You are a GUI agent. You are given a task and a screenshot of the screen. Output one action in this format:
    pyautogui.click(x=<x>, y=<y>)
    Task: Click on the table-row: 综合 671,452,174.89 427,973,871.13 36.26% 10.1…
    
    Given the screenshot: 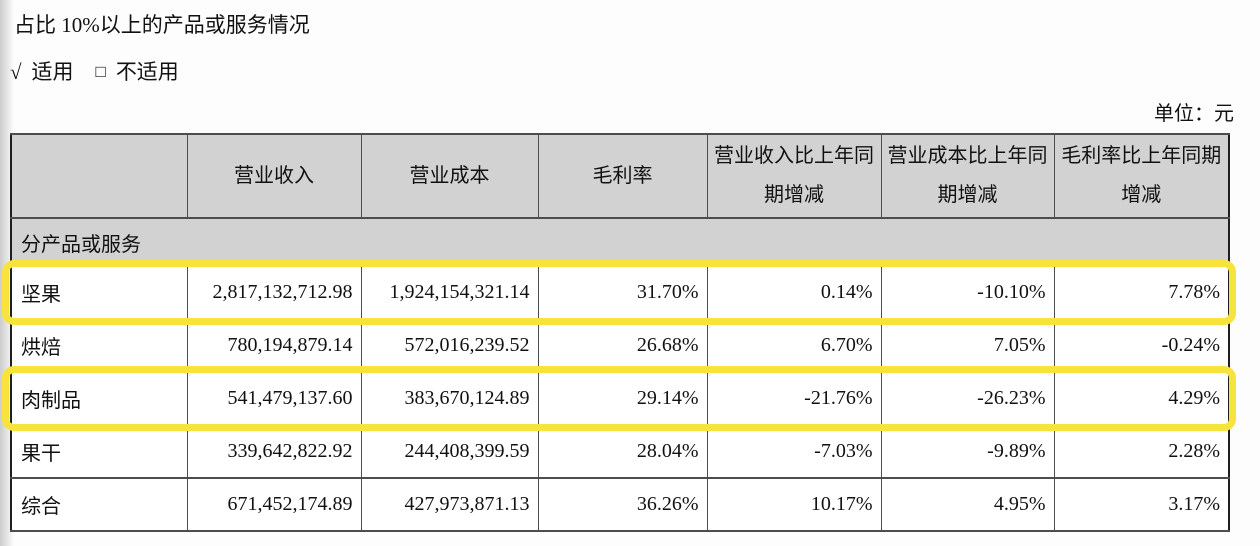 What is the action you would take?
    pyautogui.click(x=620, y=504)
    